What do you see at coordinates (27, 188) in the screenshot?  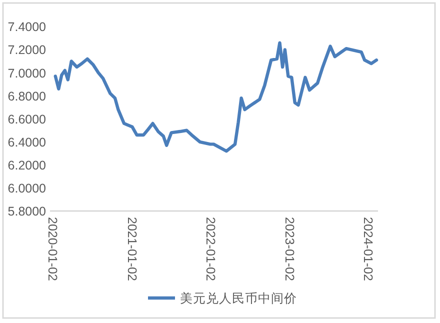 I see `y-tick-label: 6.0000` at bounding box center [27, 188].